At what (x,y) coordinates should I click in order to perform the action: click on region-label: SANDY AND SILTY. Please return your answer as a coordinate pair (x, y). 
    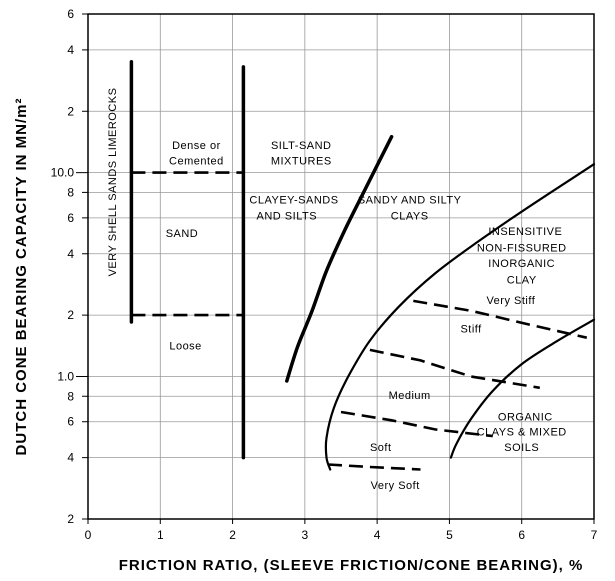
    Looking at the image, I should click on (410, 200).